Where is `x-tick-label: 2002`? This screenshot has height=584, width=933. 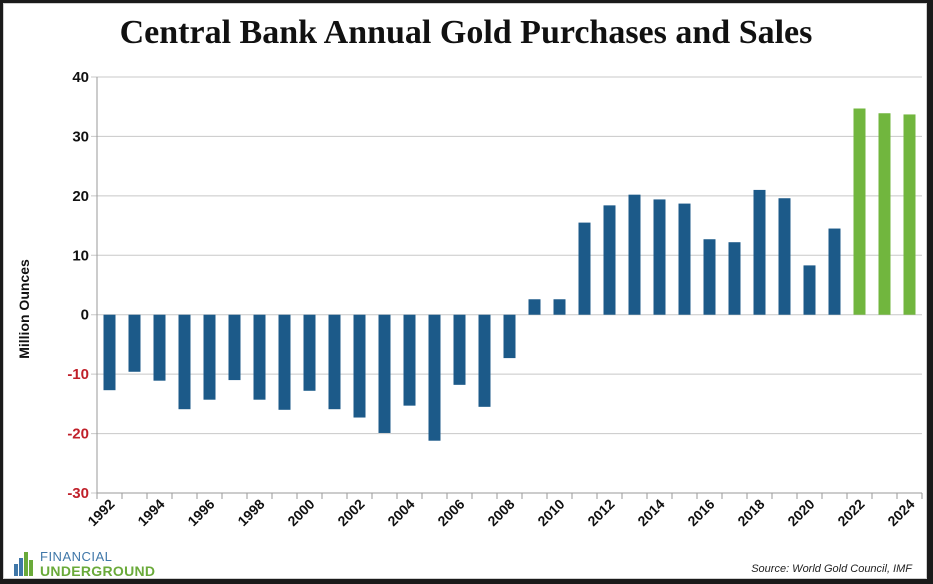 x-tick-label: 2002 is located at coordinates (350, 512).